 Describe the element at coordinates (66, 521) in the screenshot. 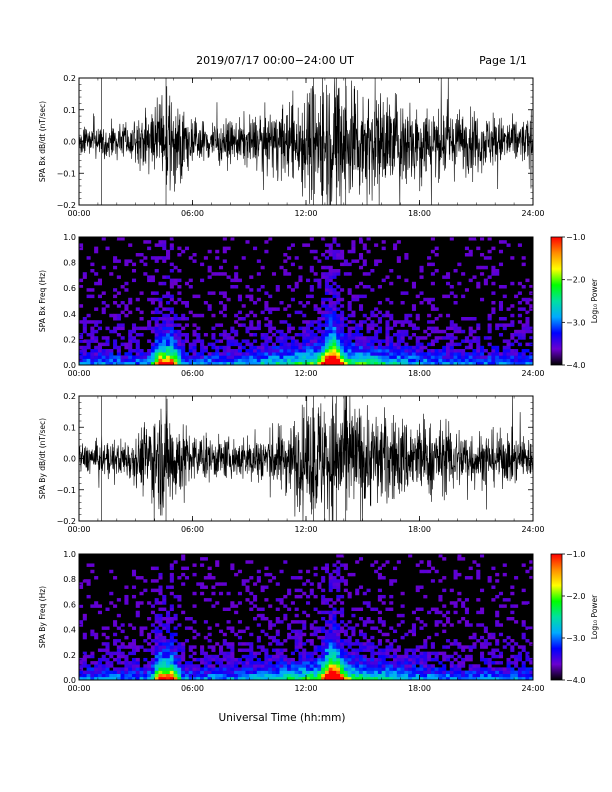

I see `y-tick-label: −0.2` at that location.